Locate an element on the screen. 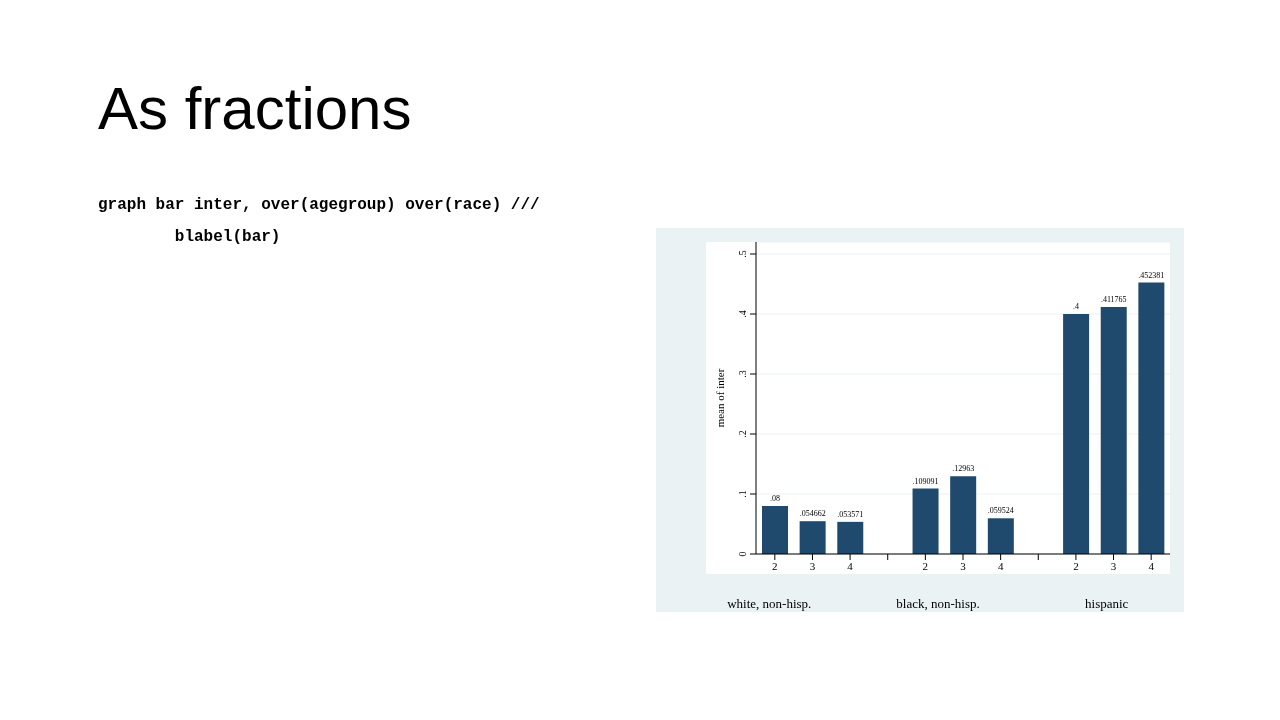  data-label: .059524 is located at coordinates (1000, 511).